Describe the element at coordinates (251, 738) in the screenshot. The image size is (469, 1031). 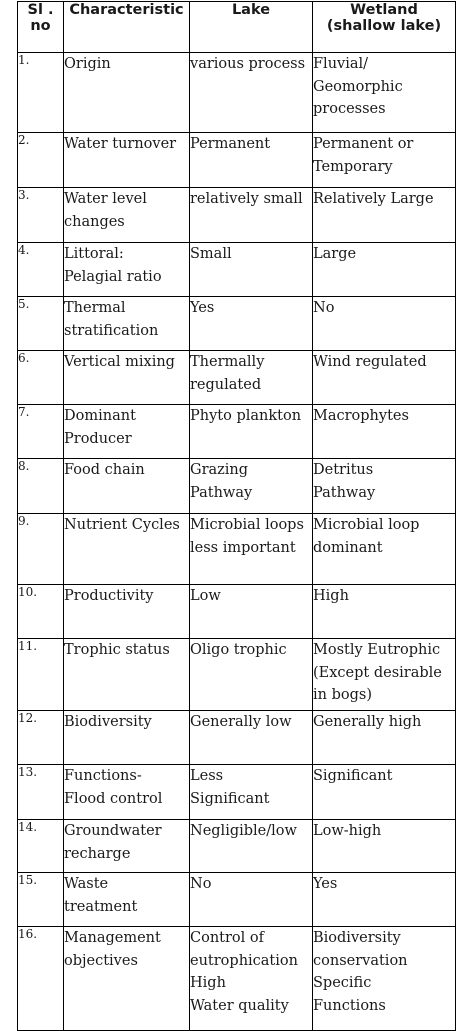
I see `cell-lake: Generally low` at that location.